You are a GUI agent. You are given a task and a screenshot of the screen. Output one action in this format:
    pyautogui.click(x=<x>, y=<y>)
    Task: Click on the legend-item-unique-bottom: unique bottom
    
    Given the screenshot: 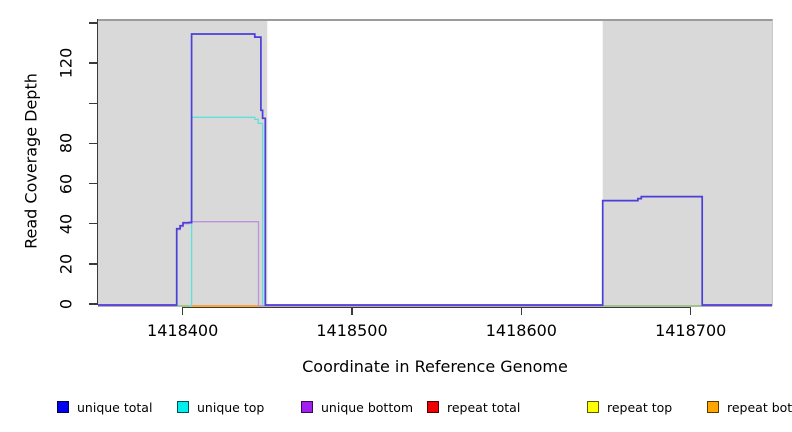 What is the action you would take?
    pyautogui.click(x=357, y=407)
    